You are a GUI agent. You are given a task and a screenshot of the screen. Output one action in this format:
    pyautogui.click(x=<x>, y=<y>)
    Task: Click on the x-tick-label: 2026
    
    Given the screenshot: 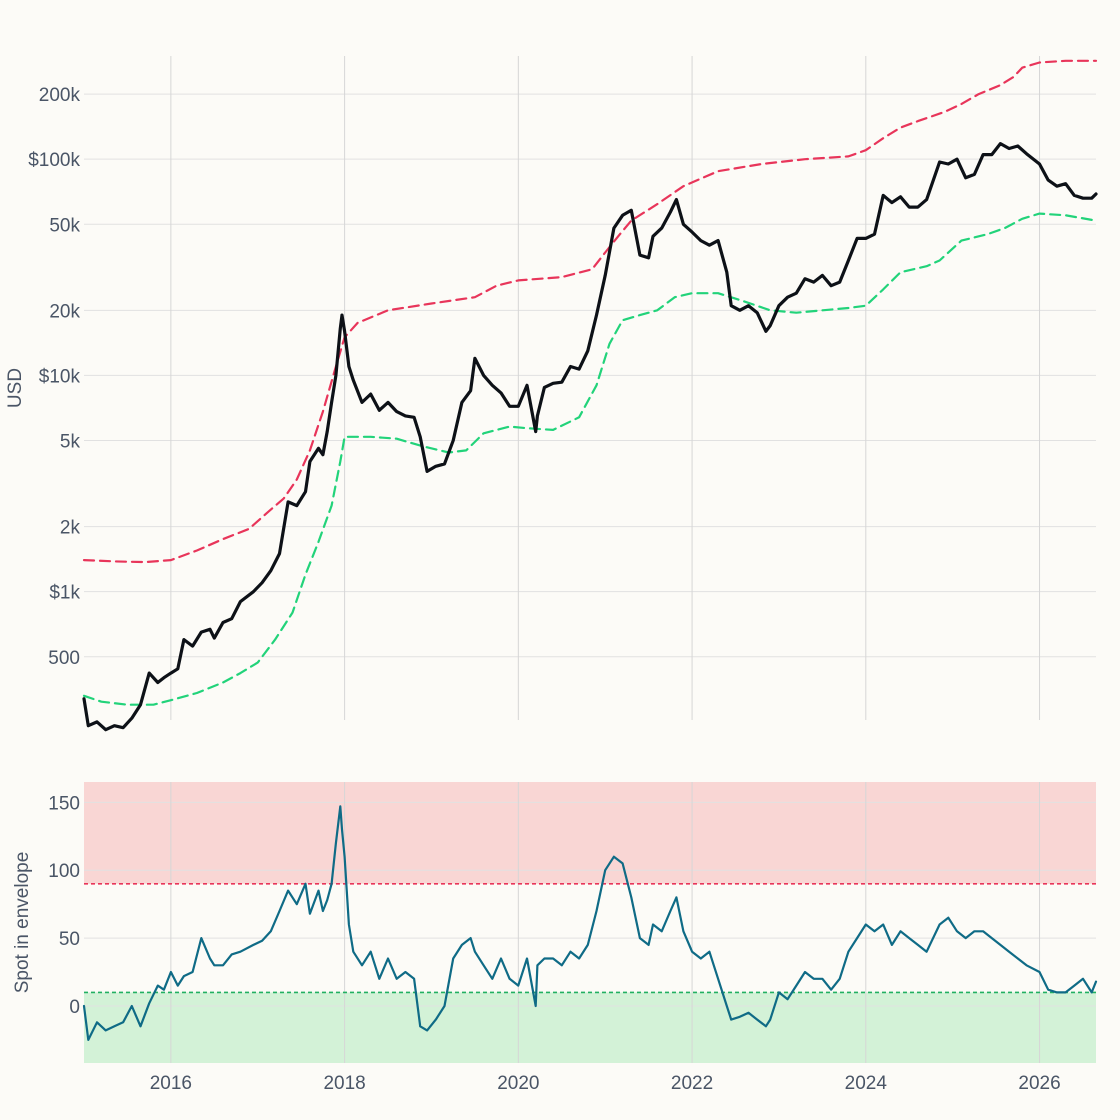 What is the action you would take?
    pyautogui.click(x=1039, y=1083)
    